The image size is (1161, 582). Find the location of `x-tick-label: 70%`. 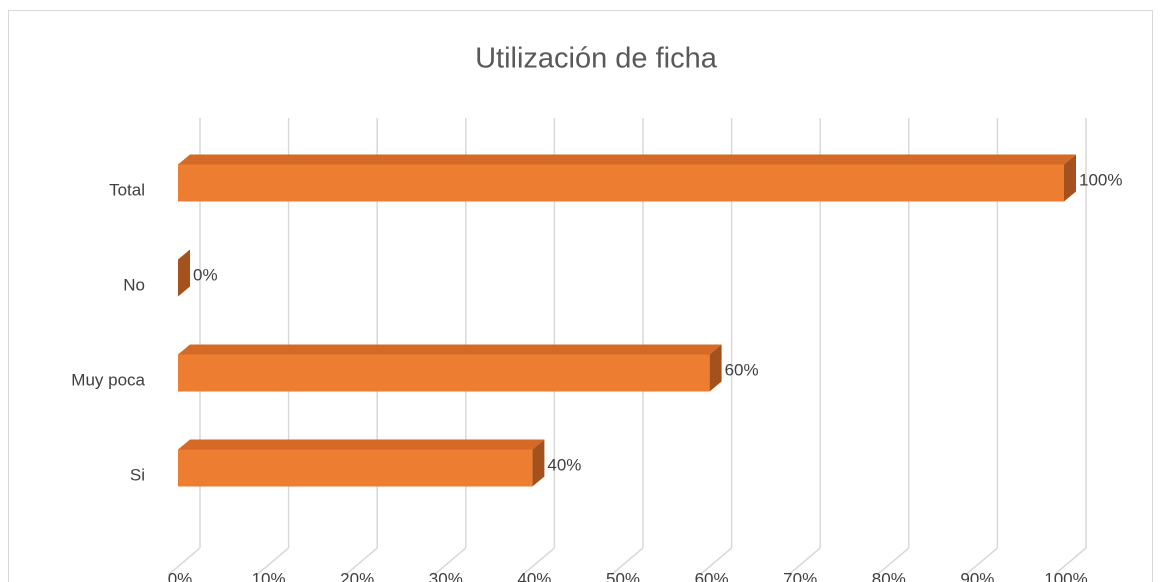

x-tick-label: 70% is located at coordinates (800, 575).